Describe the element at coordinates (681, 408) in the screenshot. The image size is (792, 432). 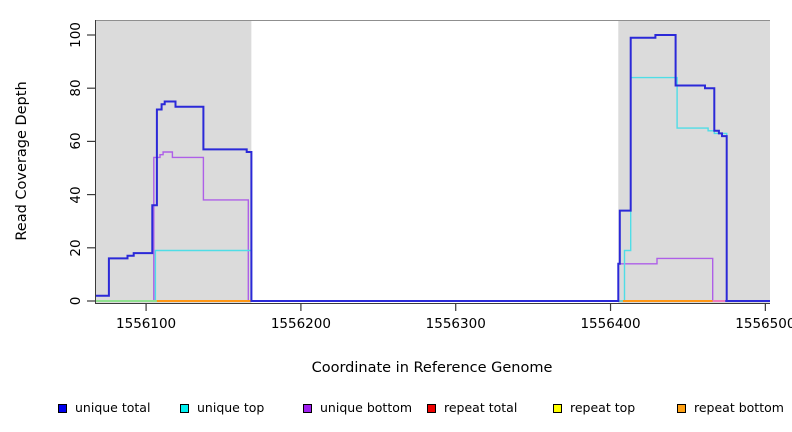
I see `legend-swatch-repeat-bottom` at that location.